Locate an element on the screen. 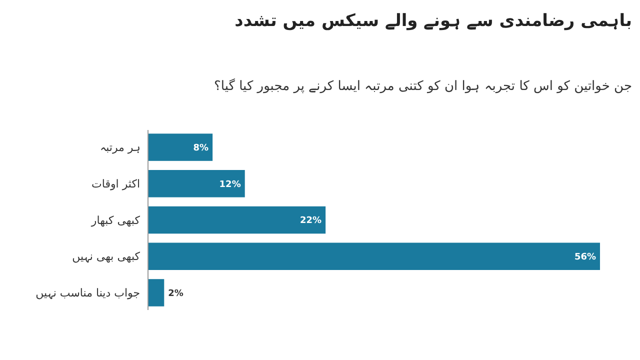 The height and width of the screenshot is (360, 640). y-tick-label: کبھی بھی نہیں is located at coordinates (106, 257).